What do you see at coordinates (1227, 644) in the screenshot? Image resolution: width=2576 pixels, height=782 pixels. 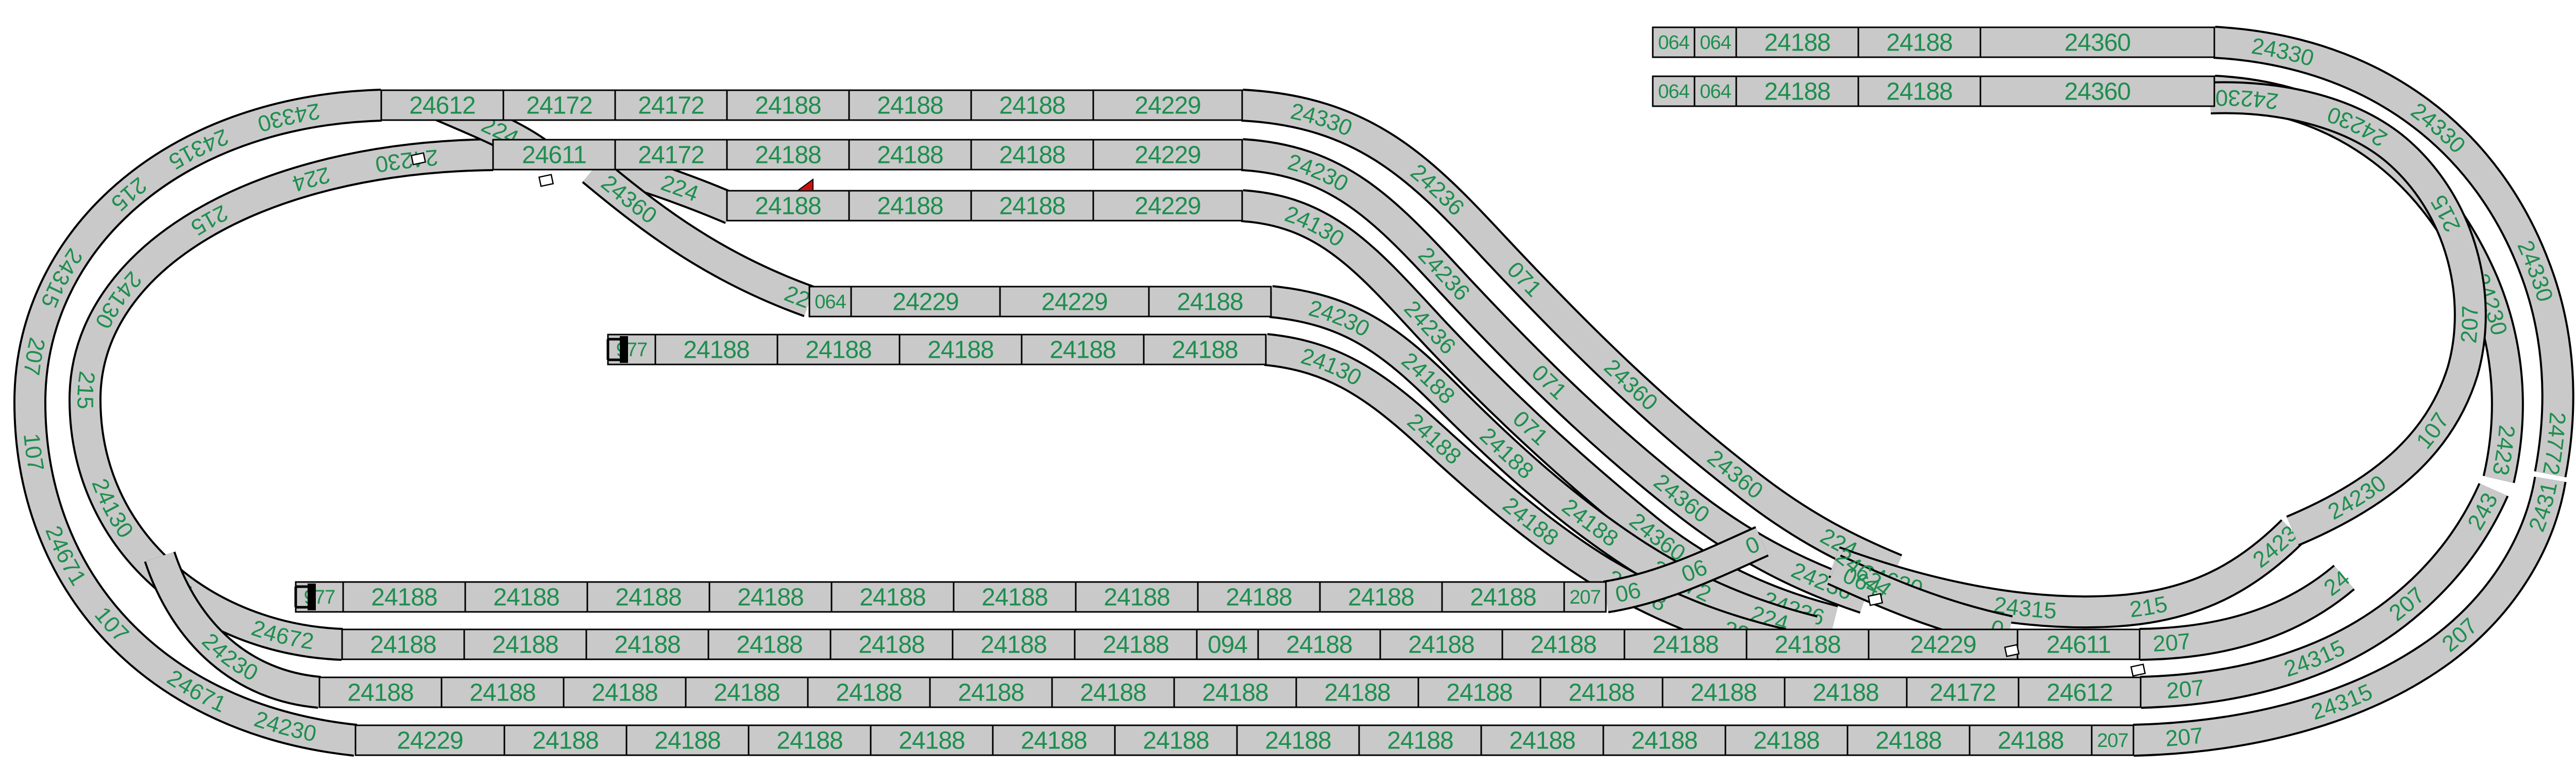 I see `track-piece-094: 094` at bounding box center [1227, 644].